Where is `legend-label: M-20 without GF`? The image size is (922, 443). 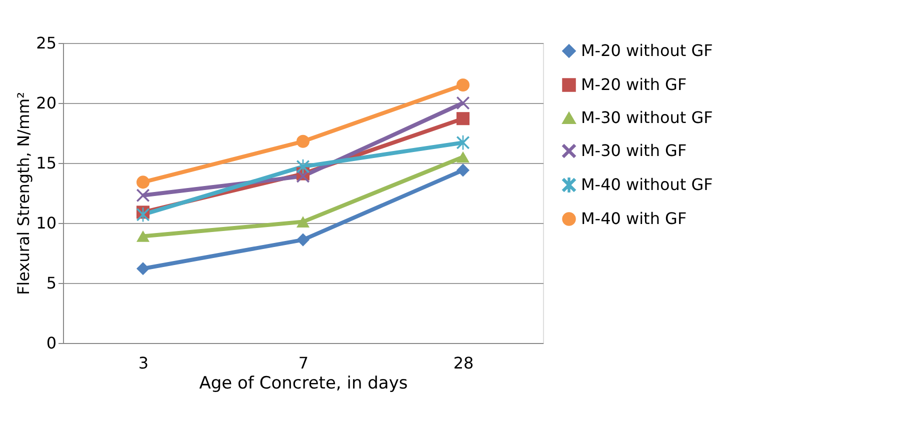 legend-label: M-20 without GF is located at coordinates (647, 50).